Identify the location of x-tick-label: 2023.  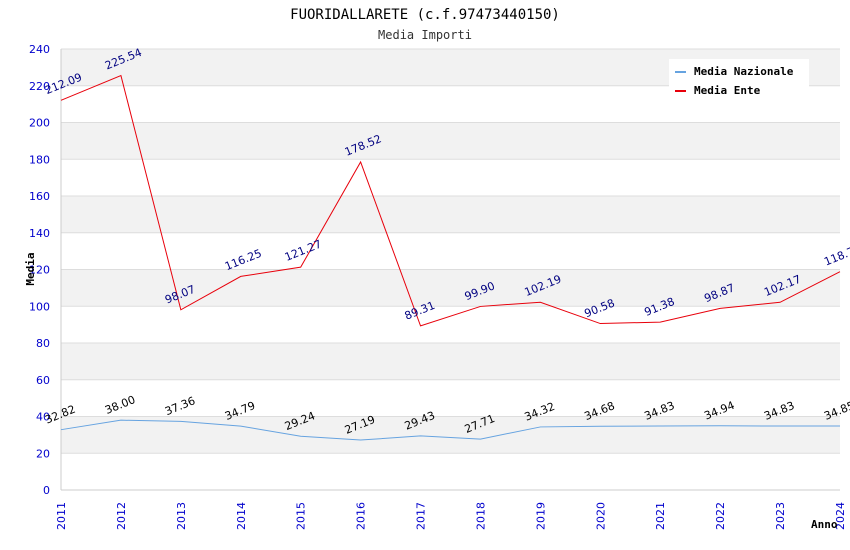
(780, 516).